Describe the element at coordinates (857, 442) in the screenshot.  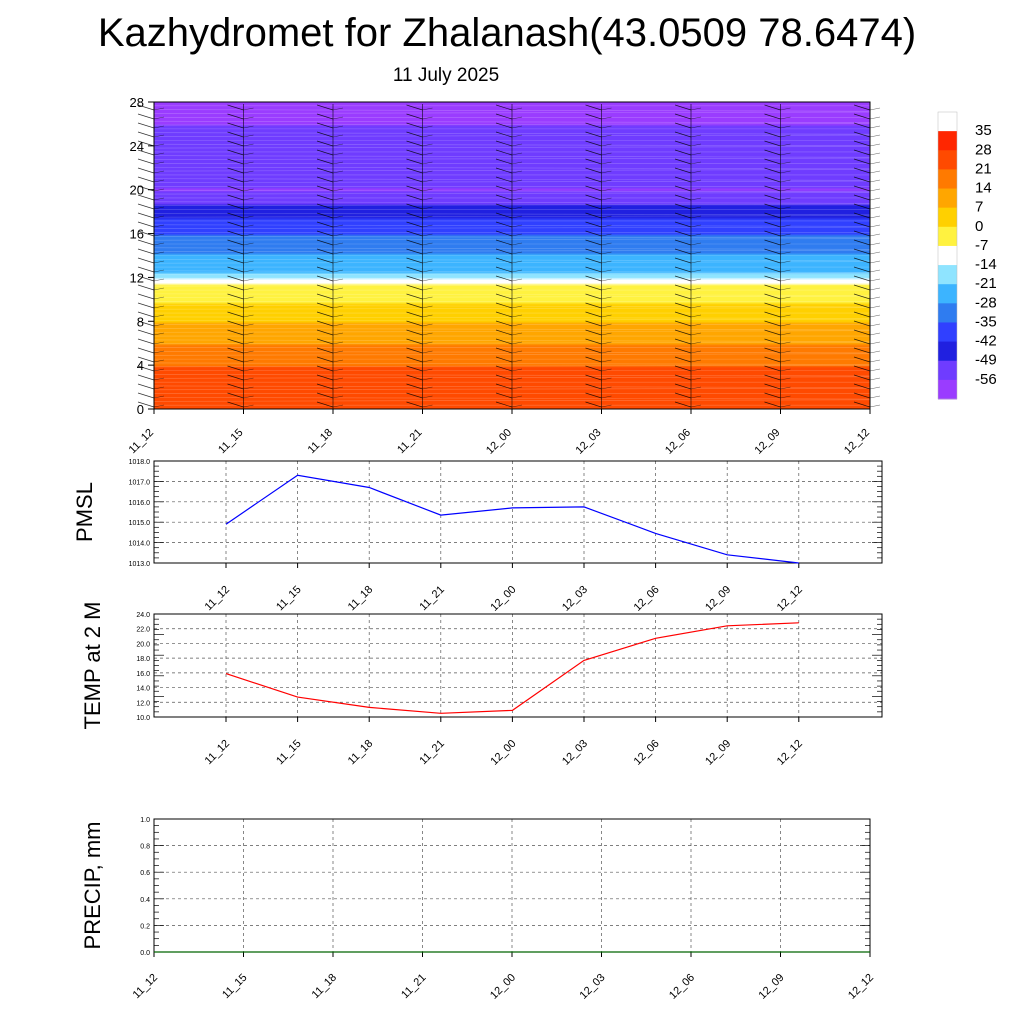
I see `x-tick-label: 12_12` at that location.